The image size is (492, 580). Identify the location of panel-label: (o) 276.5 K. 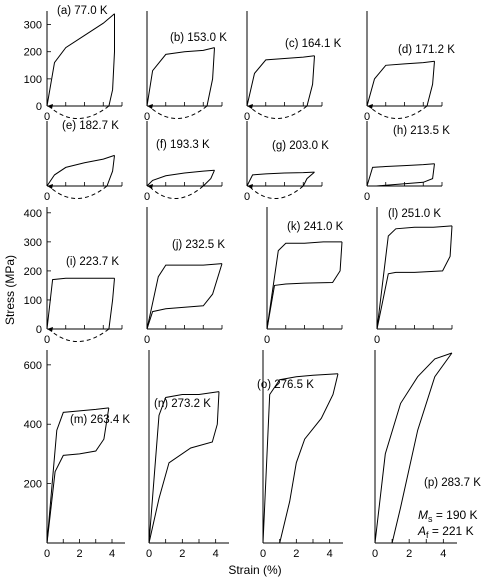
(285, 385).